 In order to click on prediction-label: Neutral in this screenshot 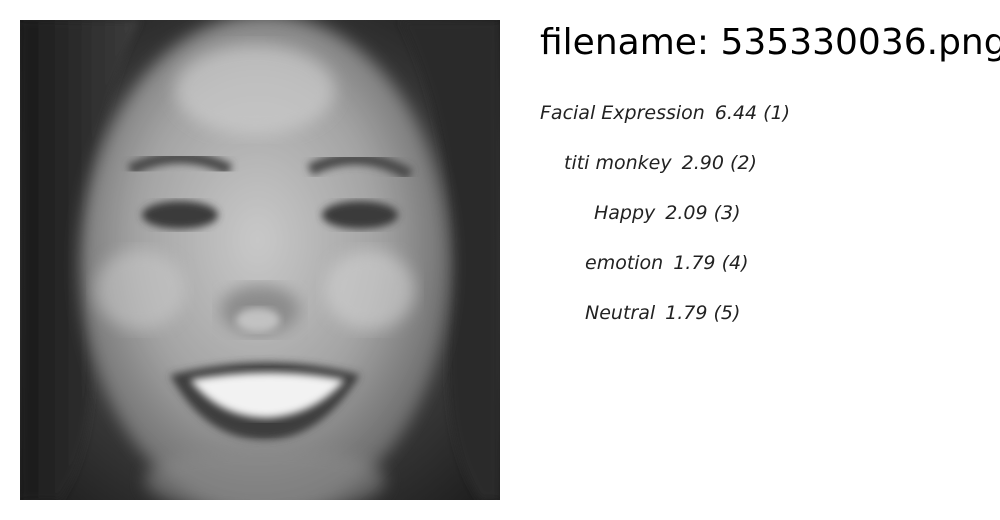, I will do `click(620, 313)`.